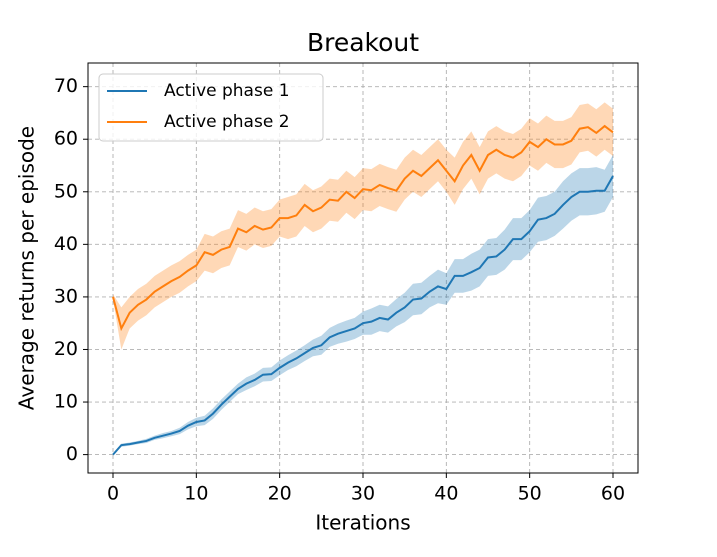  What do you see at coordinates (363, 42) in the screenshot?
I see `chart-title: Breakout` at bounding box center [363, 42].